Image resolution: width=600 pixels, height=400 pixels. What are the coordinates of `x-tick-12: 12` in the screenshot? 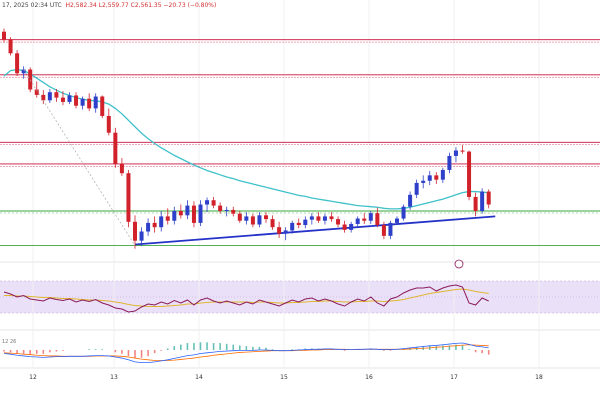 It's located at (33, 377).